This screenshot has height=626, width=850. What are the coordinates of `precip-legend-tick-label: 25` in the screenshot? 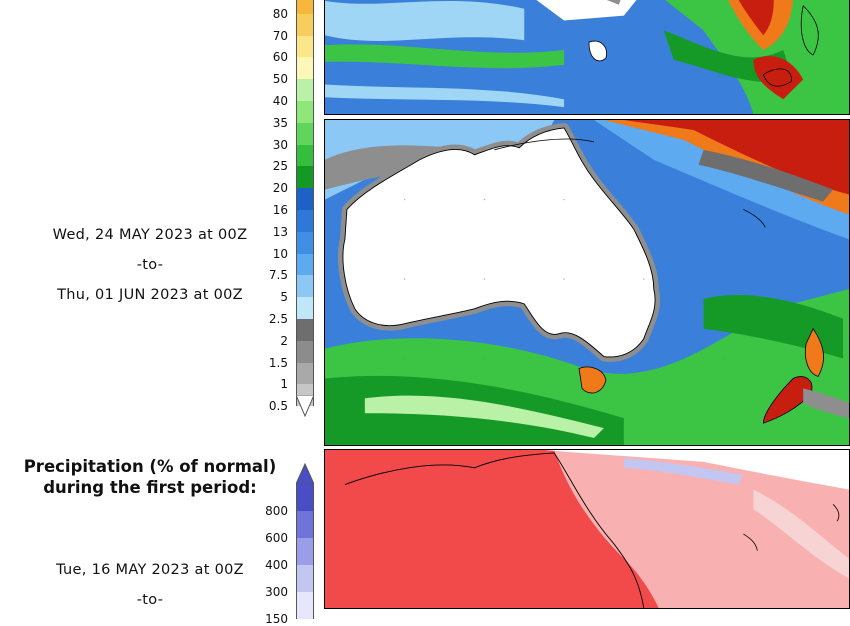 It's located at (280, 166).